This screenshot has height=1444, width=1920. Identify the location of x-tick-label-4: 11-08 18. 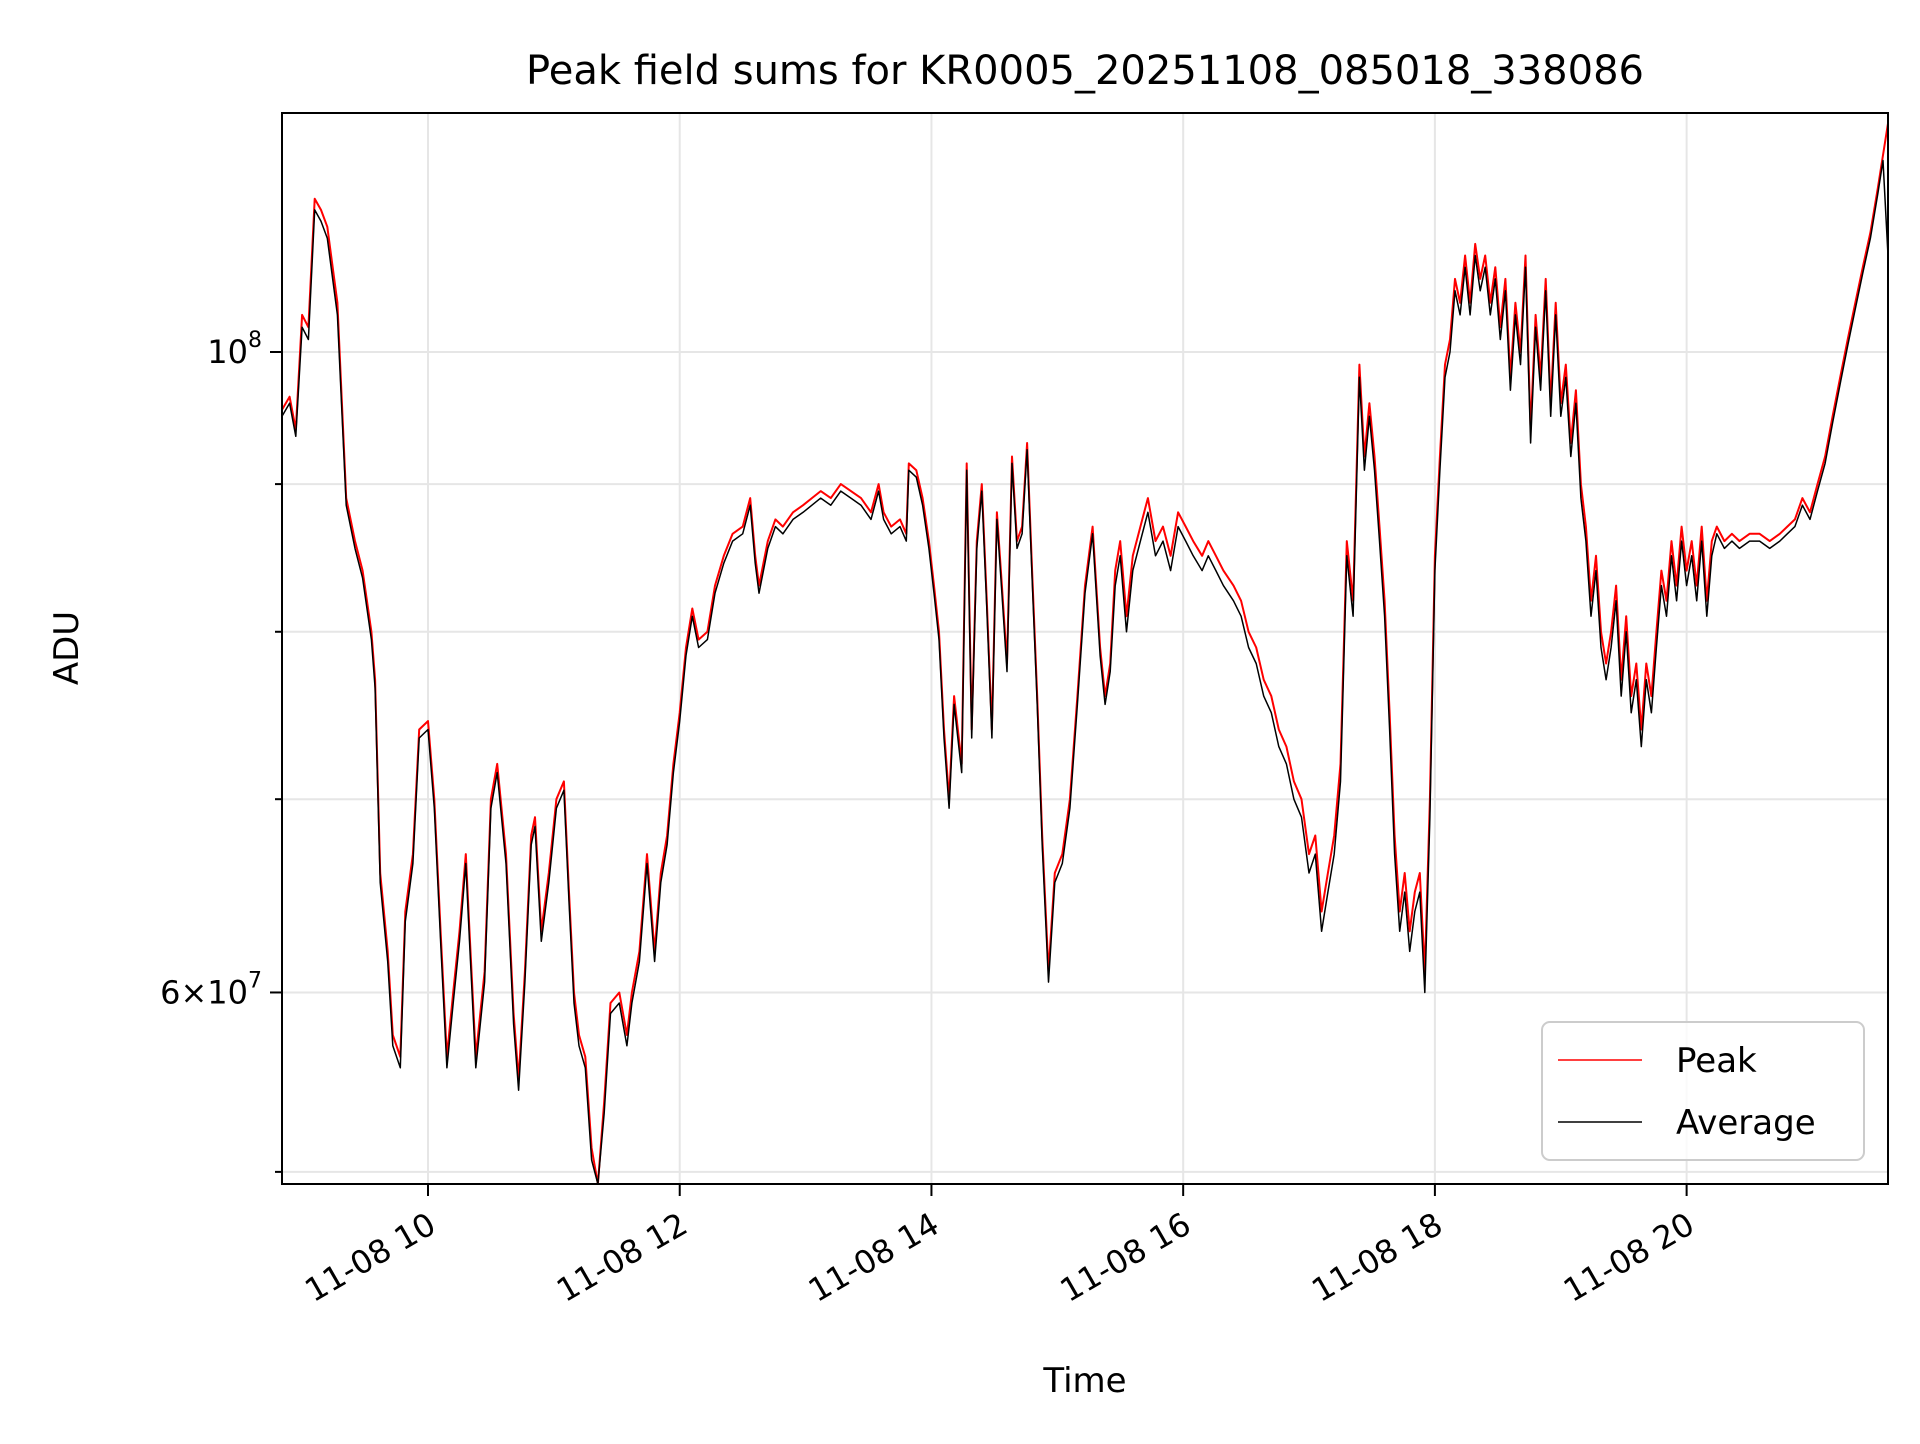
(1377, 1257).